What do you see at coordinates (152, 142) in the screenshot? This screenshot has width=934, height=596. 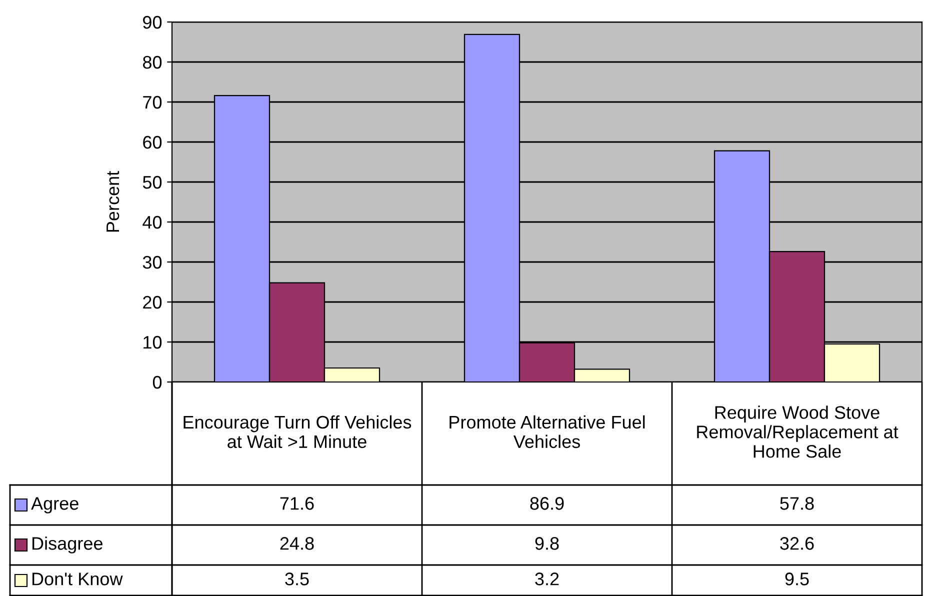 I see `y-tick-label: 60` at bounding box center [152, 142].